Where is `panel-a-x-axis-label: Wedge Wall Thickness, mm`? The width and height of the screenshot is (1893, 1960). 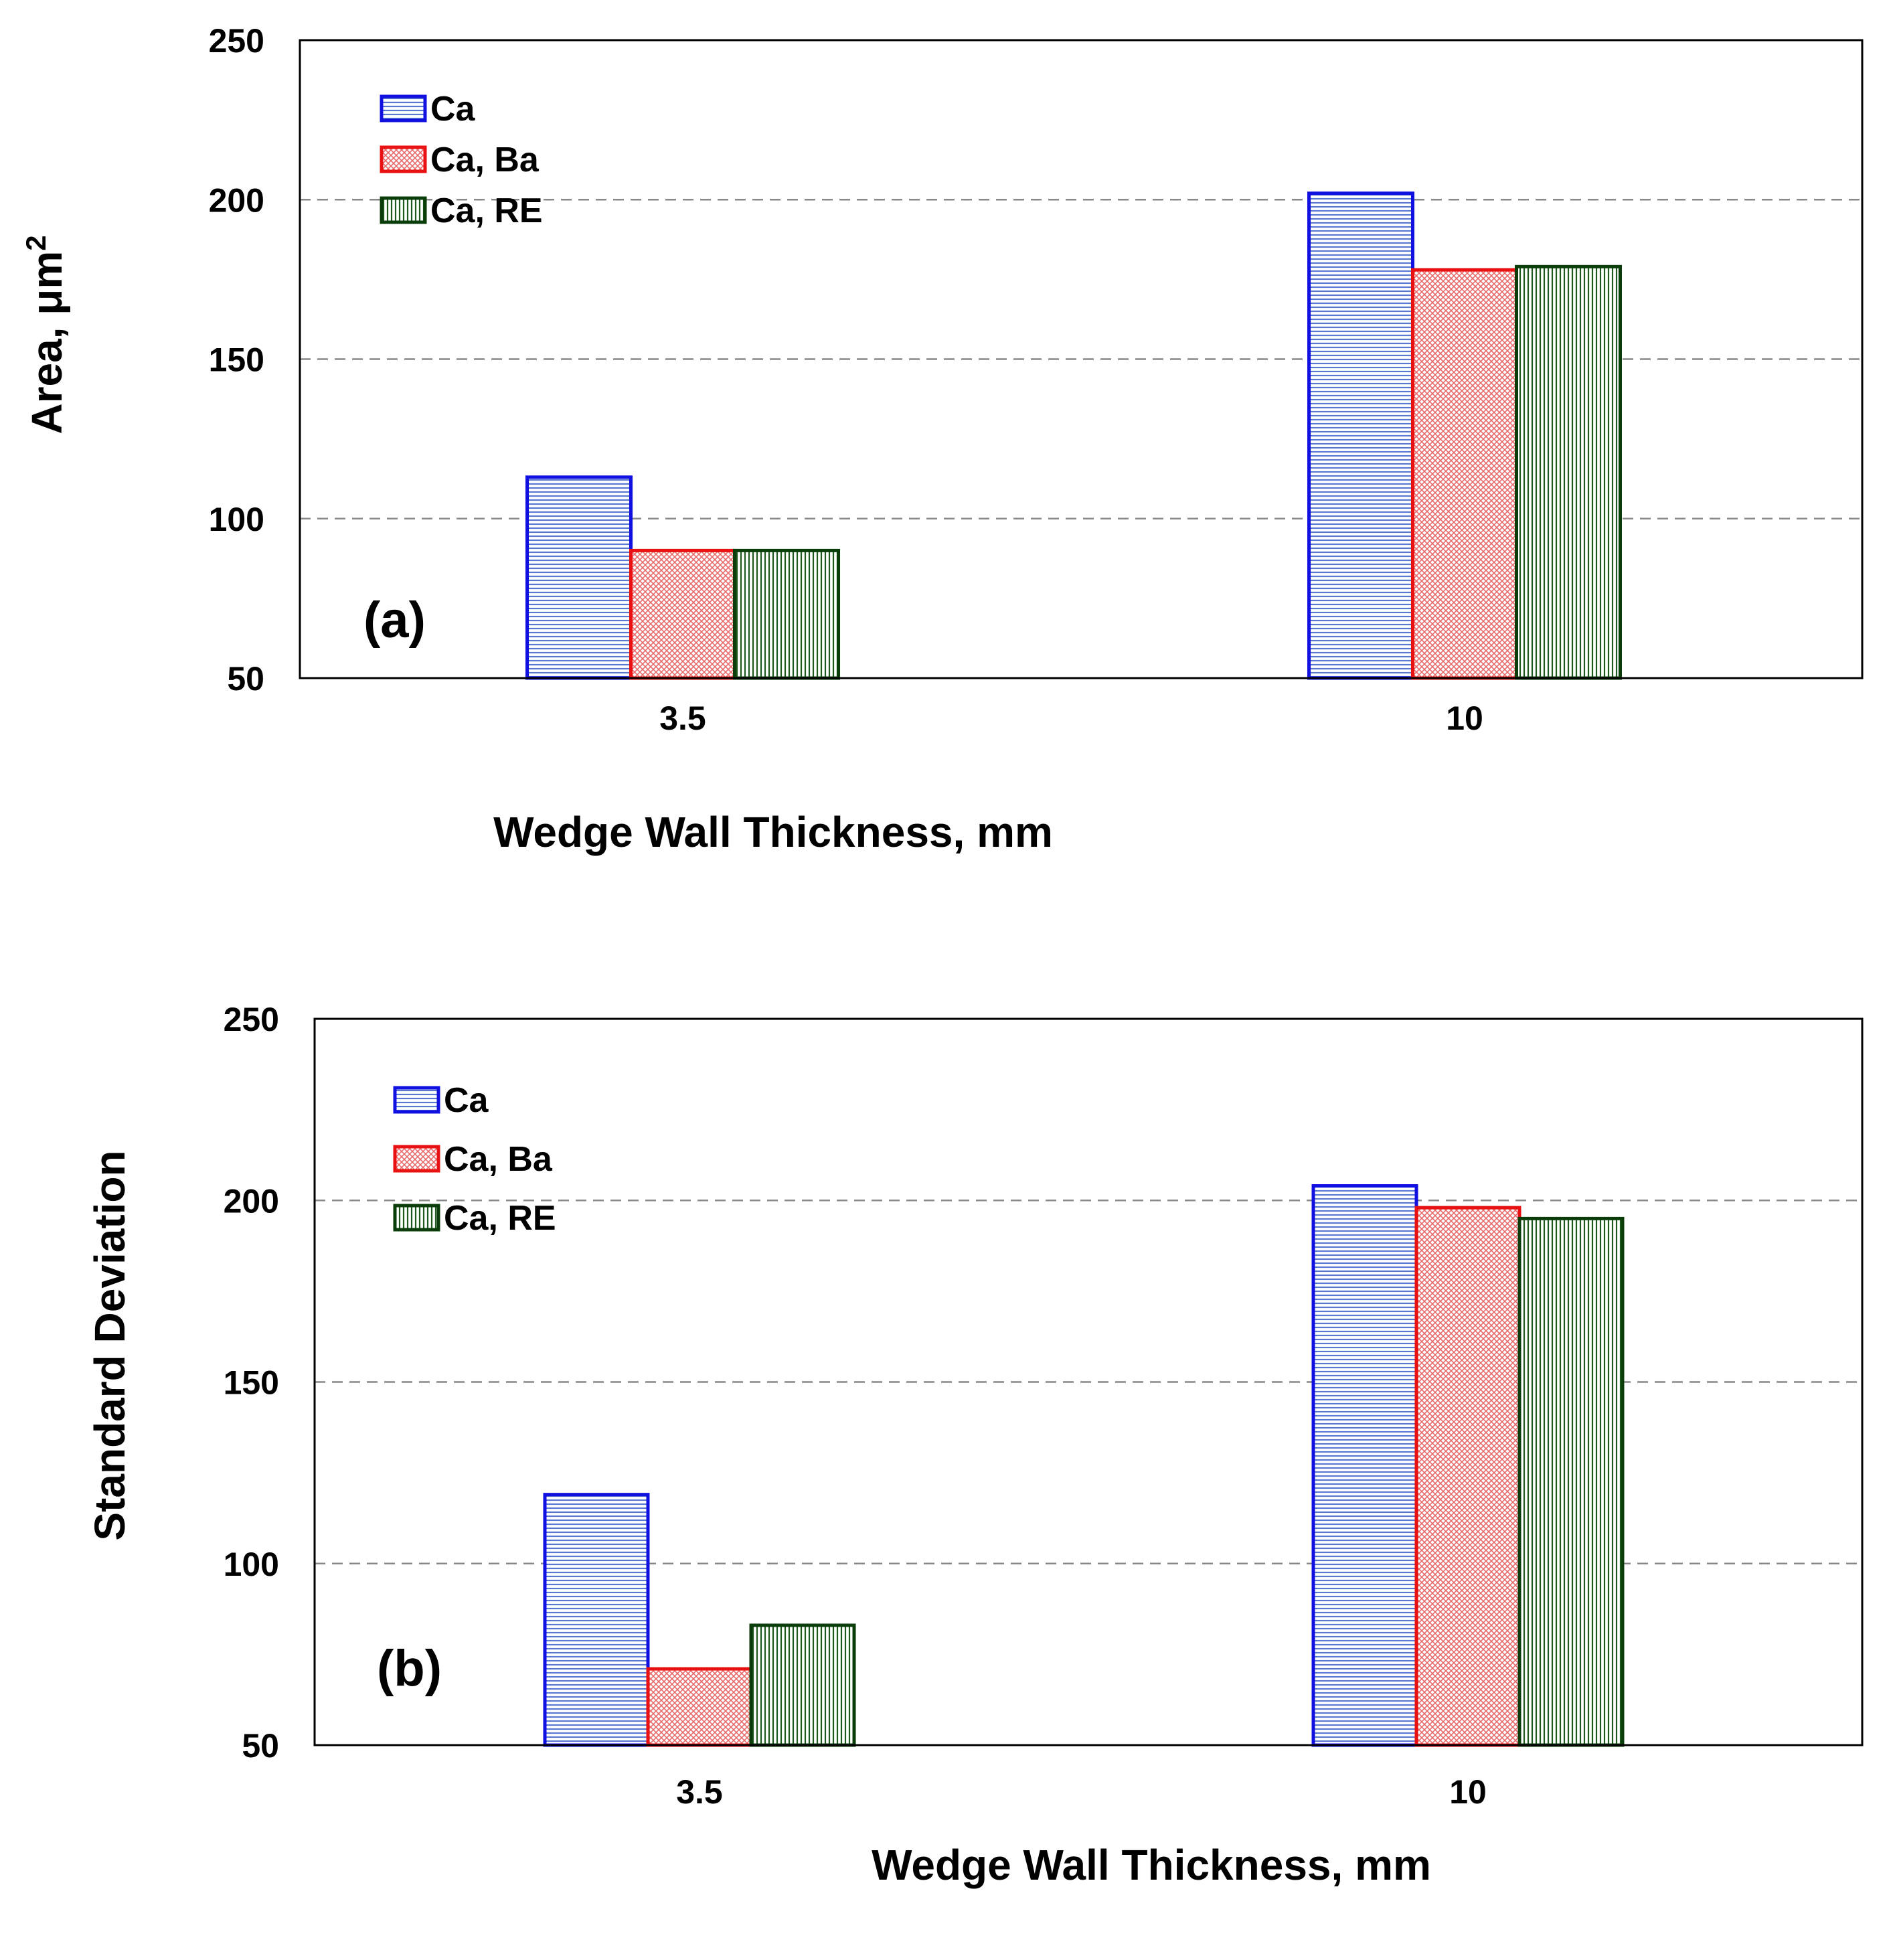
panel-a-x-axis-label: Wedge Wall Thickness, mm is located at coordinates (773, 832).